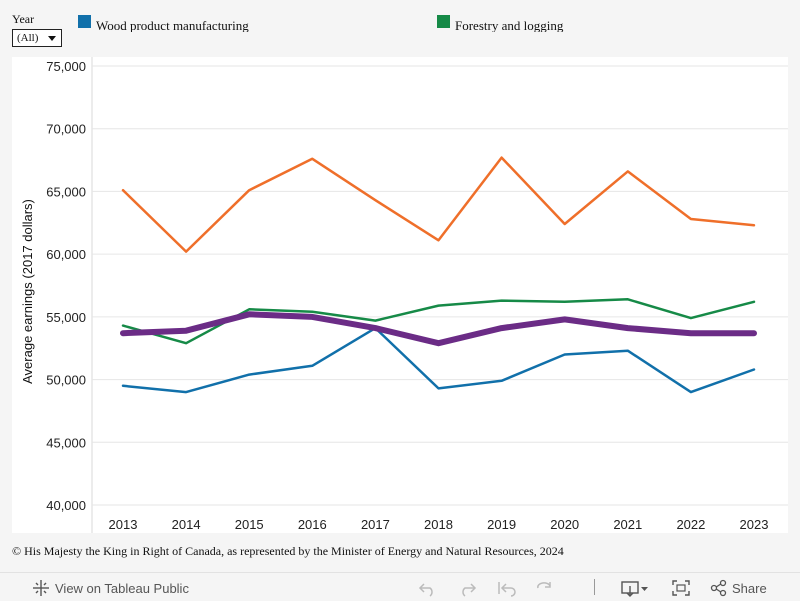  Describe the element at coordinates (312, 524) in the screenshot. I see `x-tick-label: 2016` at that location.